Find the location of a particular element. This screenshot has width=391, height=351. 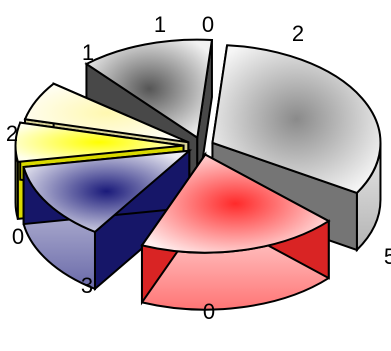

slice-label-2: 3 is located at coordinates (87, 285).